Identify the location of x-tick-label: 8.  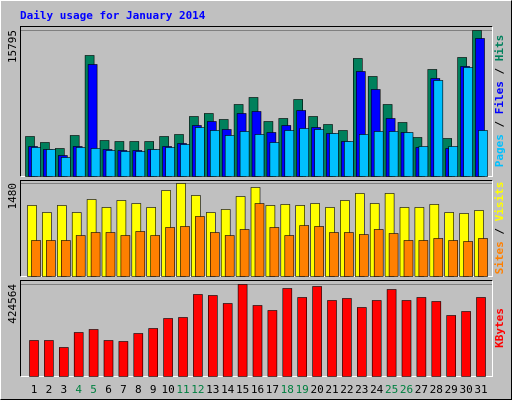
(138, 389).